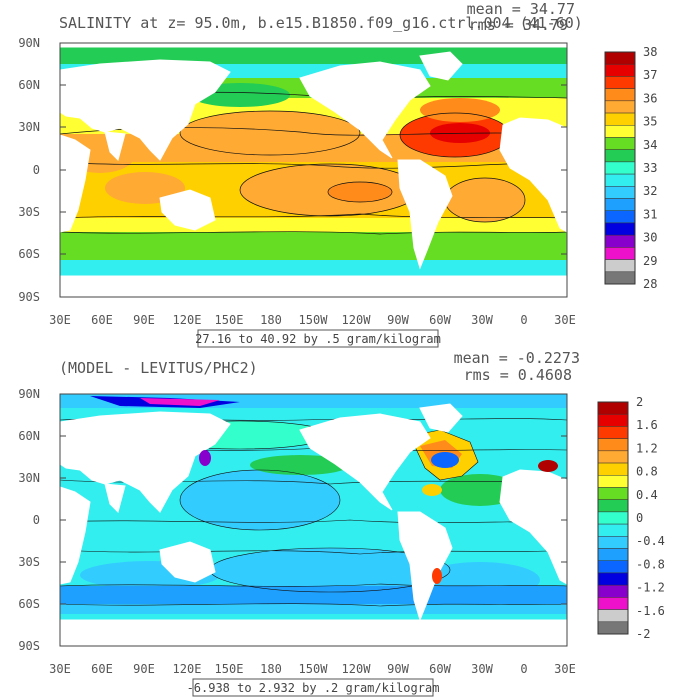 Image resolution: width=700 pixels, height=700 pixels. I want to click on salinity-mean: mean = 34.77, so click(521, 9).